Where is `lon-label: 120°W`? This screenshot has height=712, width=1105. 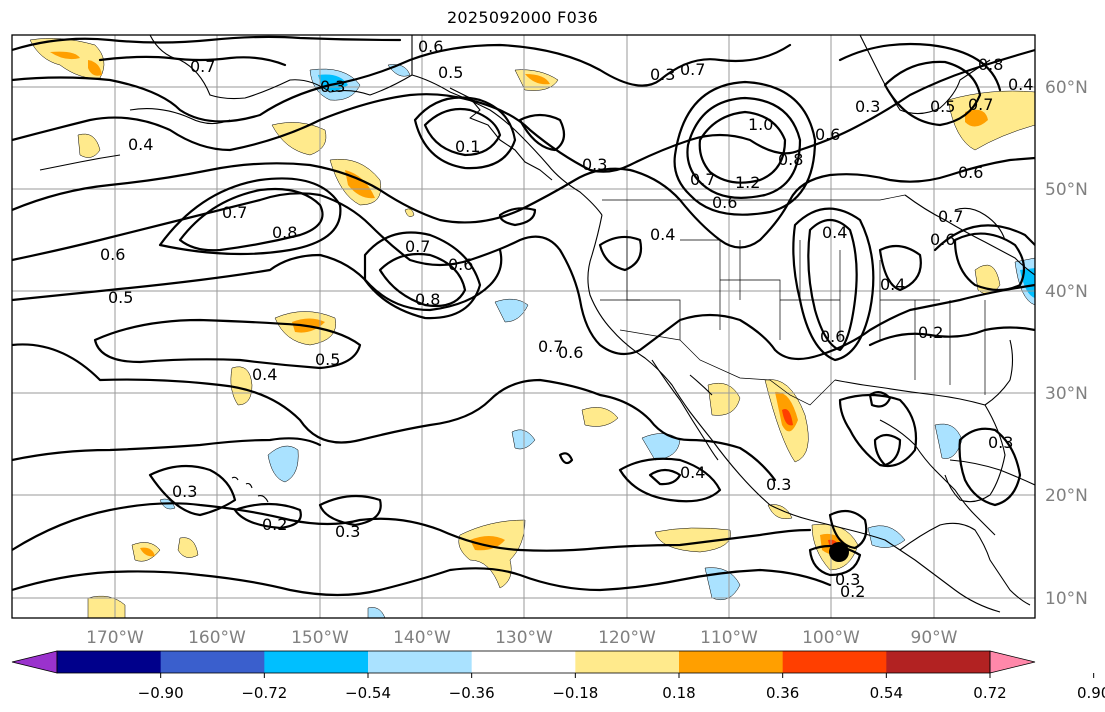
lon-label: 120°W is located at coordinates (627, 638).